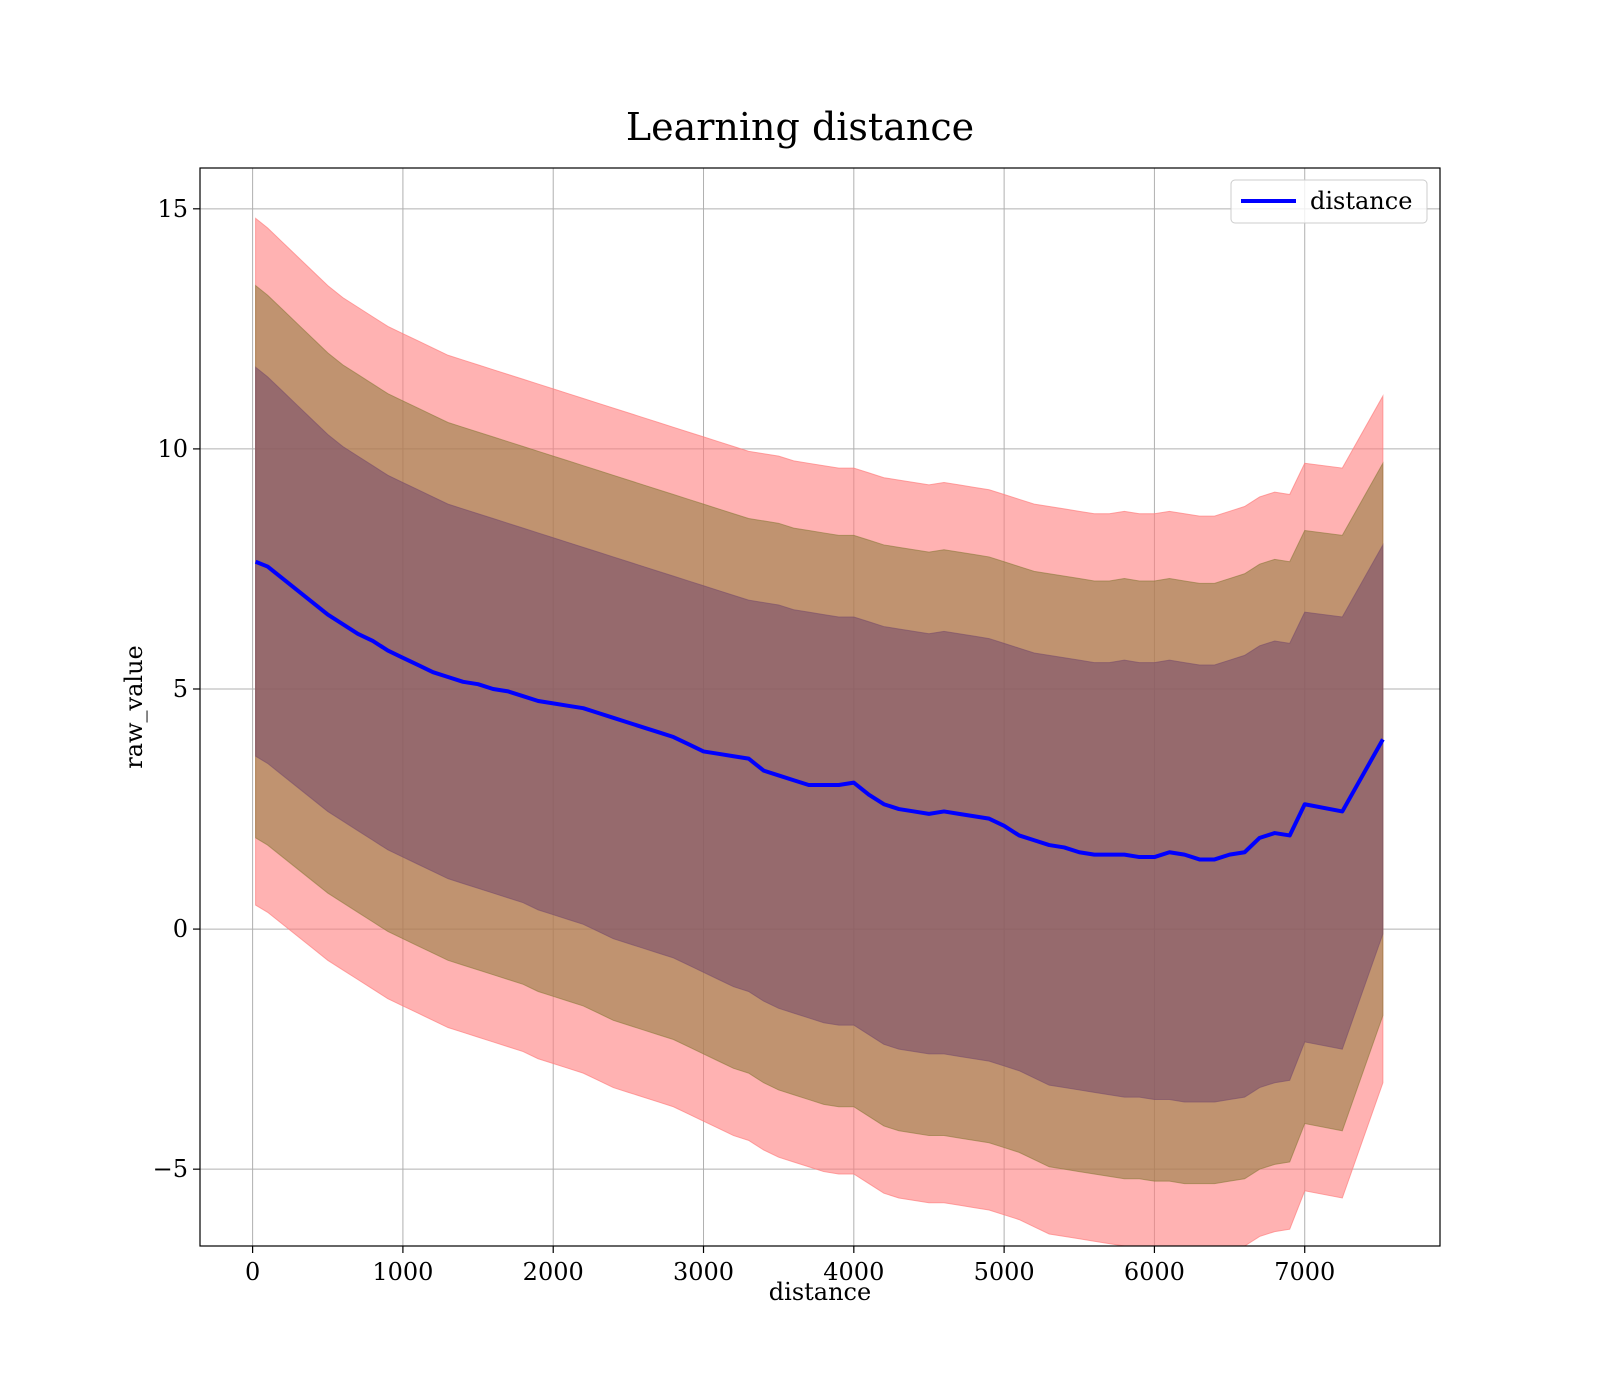  I want to click on y-tick-label: 10, so click(172, 449).